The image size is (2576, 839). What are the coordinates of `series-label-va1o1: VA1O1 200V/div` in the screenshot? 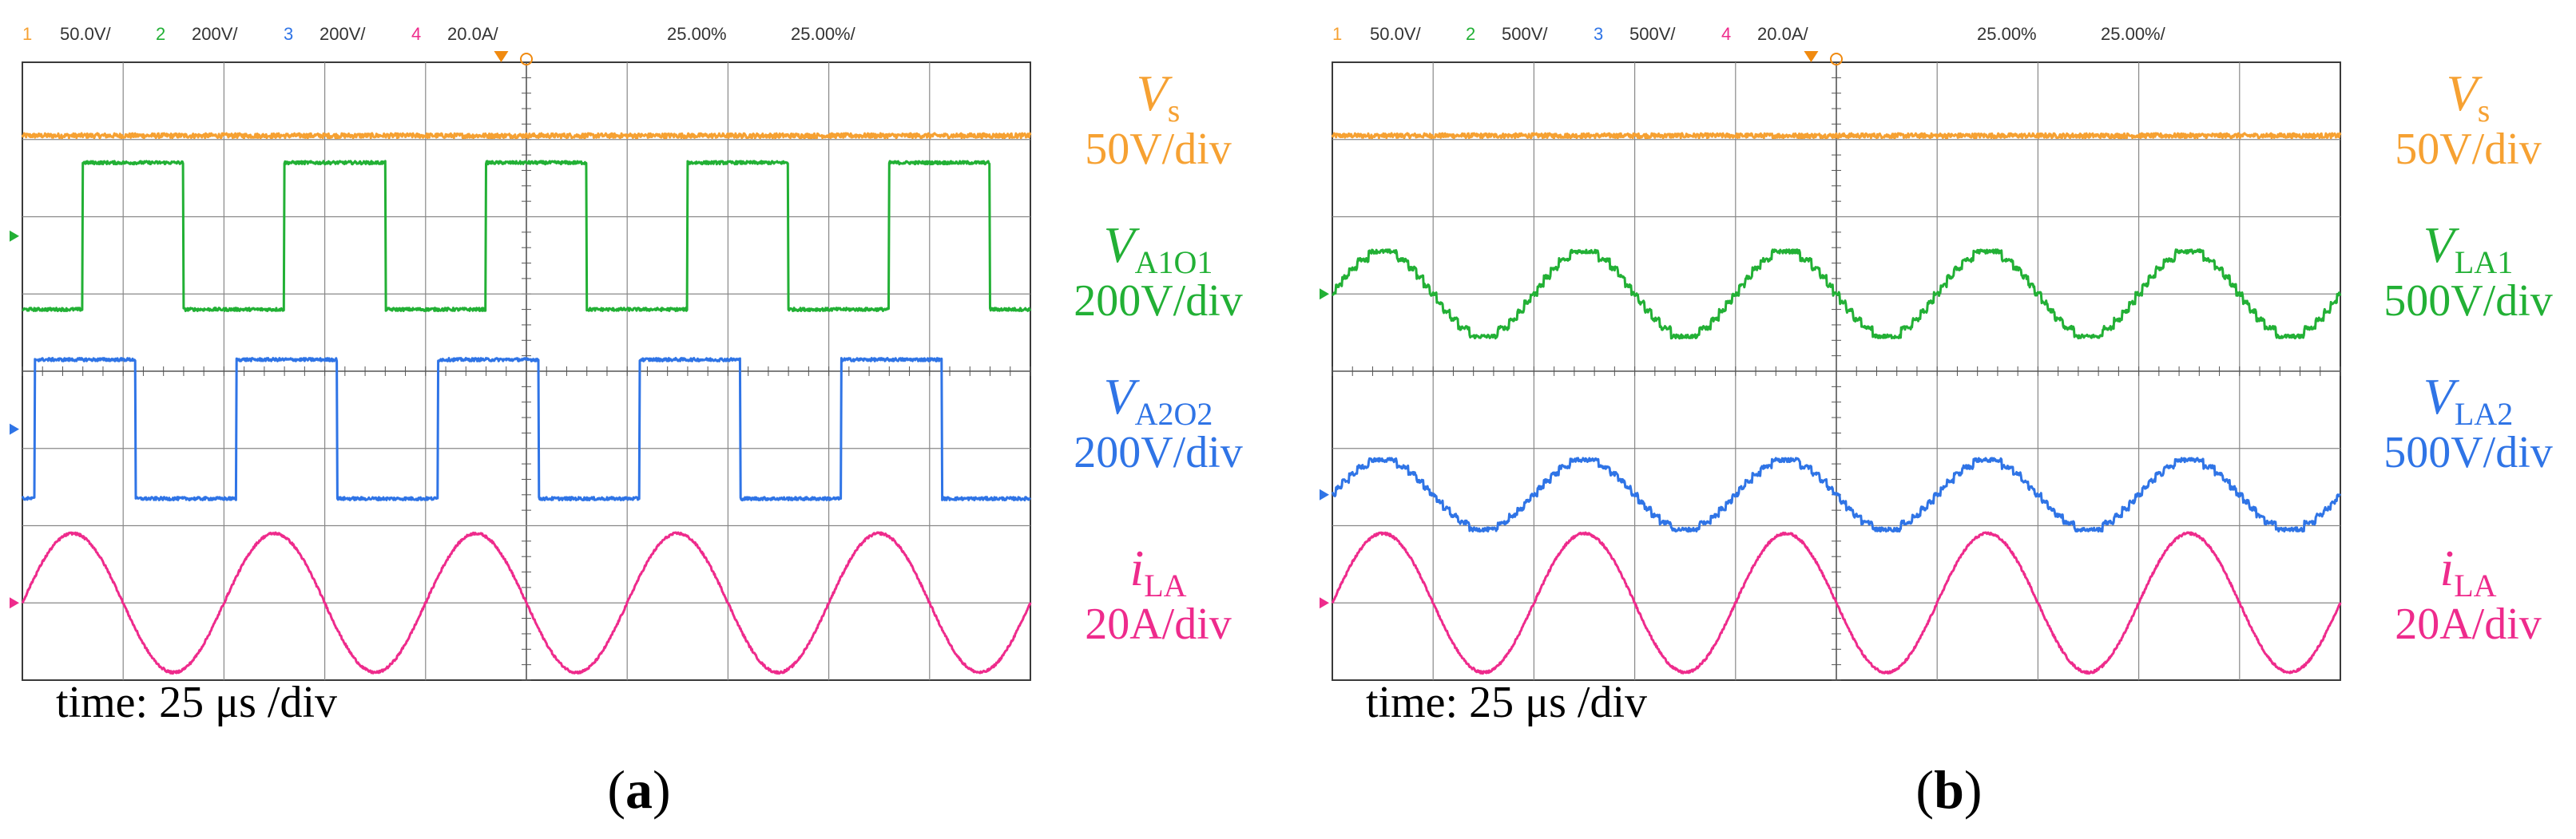 It's located at (1158, 271).